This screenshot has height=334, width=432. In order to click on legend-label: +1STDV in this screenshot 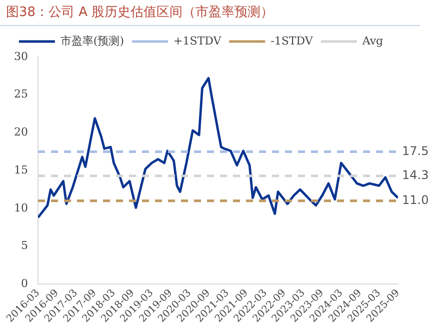, I will do `click(198, 41)`.